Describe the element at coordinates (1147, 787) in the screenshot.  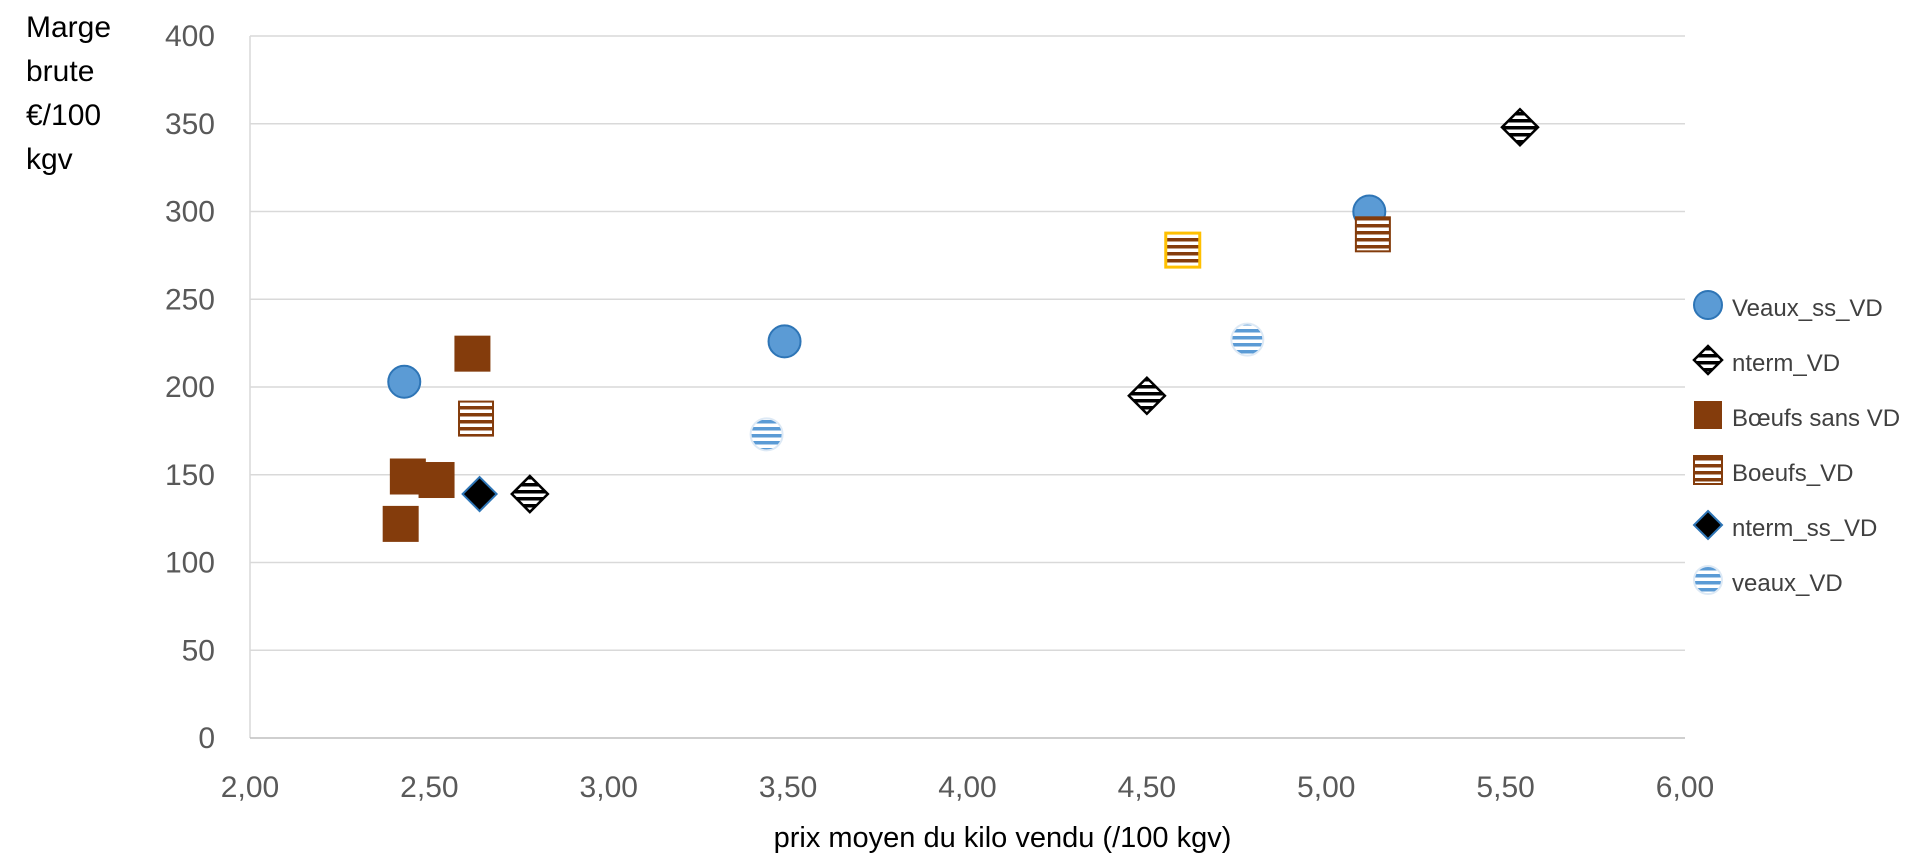
I see `x-tick-label: 4,50` at that location.